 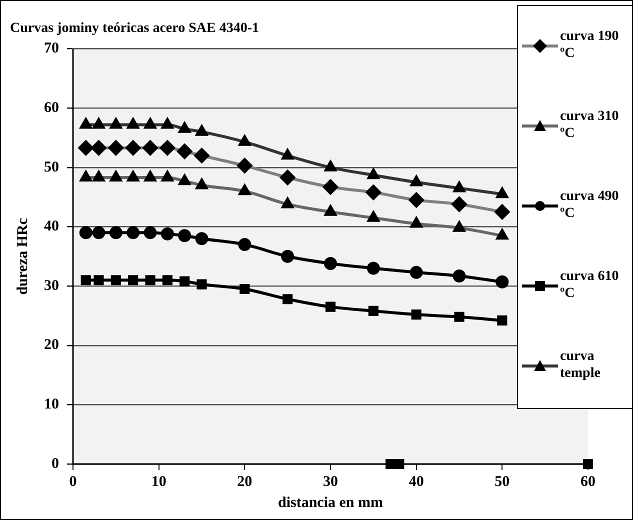 I want to click on x-tick-label: 30, so click(x=330, y=482).